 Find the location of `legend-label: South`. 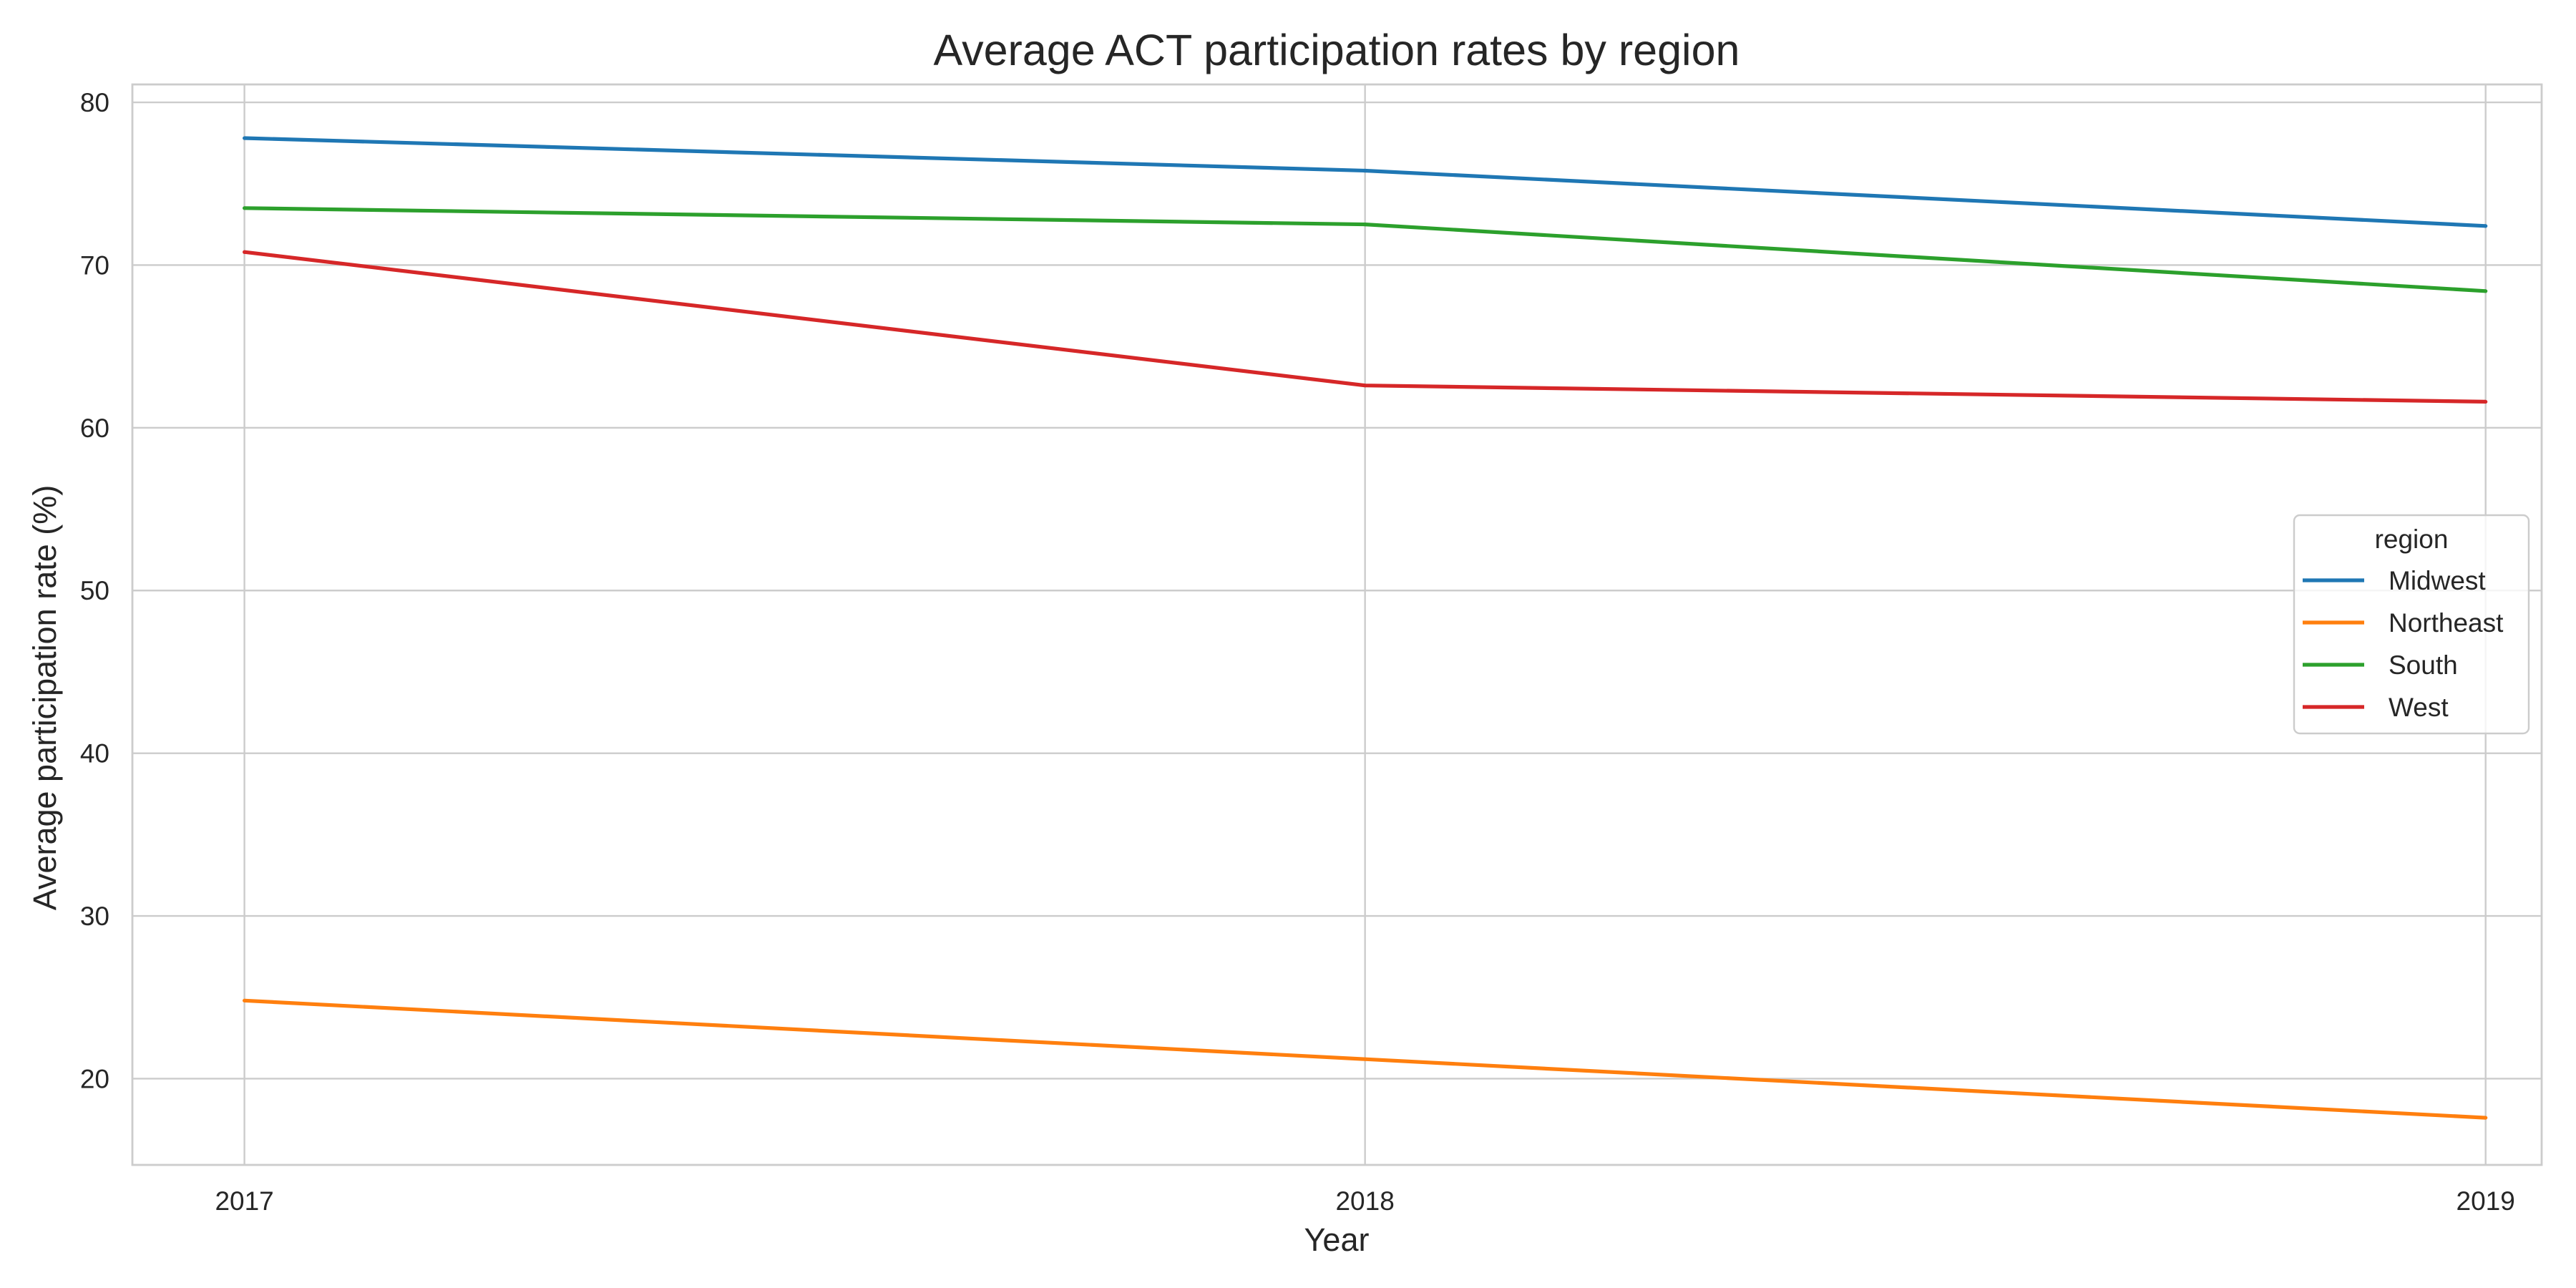

legend-label: South is located at coordinates (2423, 665).